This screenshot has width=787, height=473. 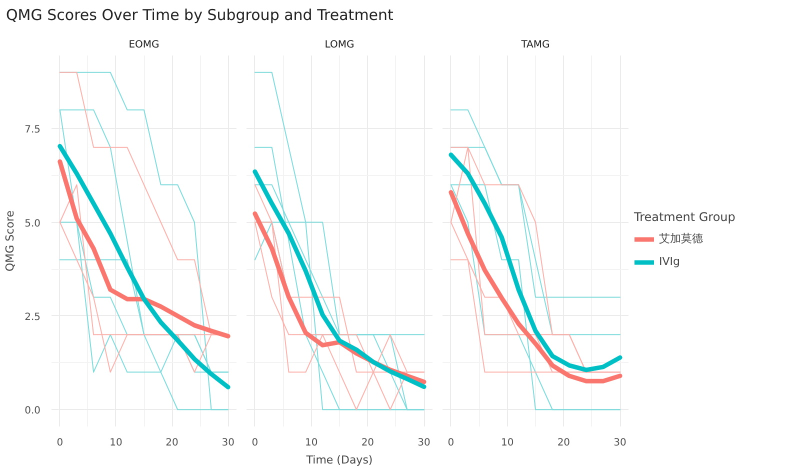 What do you see at coordinates (32, 224) in the screenshot?
I see `y-tick-label: 5.0` at bounding box center [32, 224].